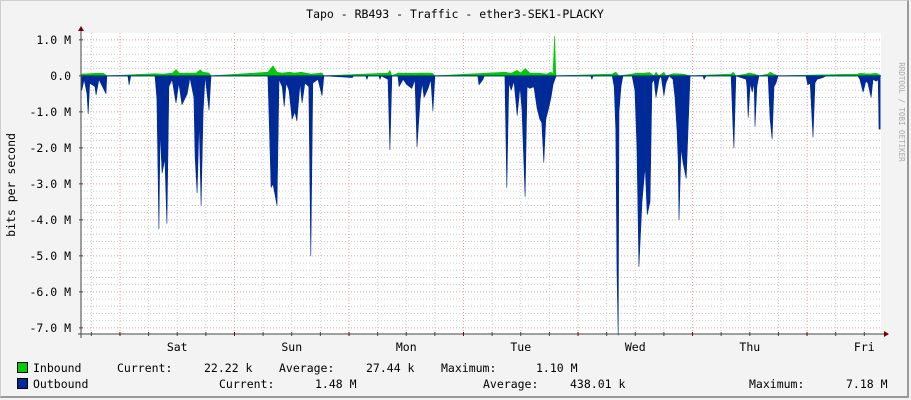  I want to click on outbound-average-label: Average:, so click(511, 384).